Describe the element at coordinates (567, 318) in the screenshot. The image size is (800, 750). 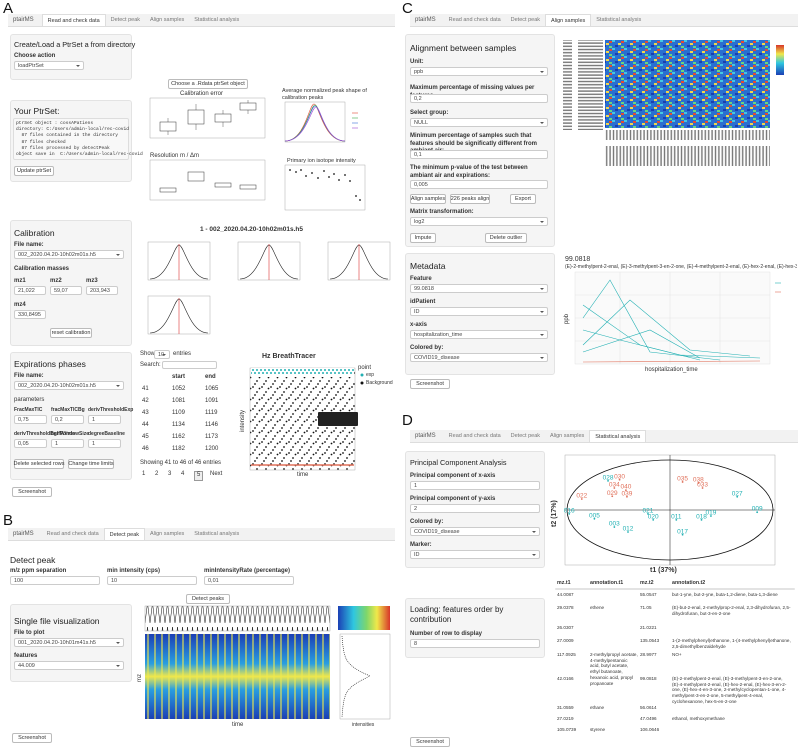
I see `label: ppb` at that location.